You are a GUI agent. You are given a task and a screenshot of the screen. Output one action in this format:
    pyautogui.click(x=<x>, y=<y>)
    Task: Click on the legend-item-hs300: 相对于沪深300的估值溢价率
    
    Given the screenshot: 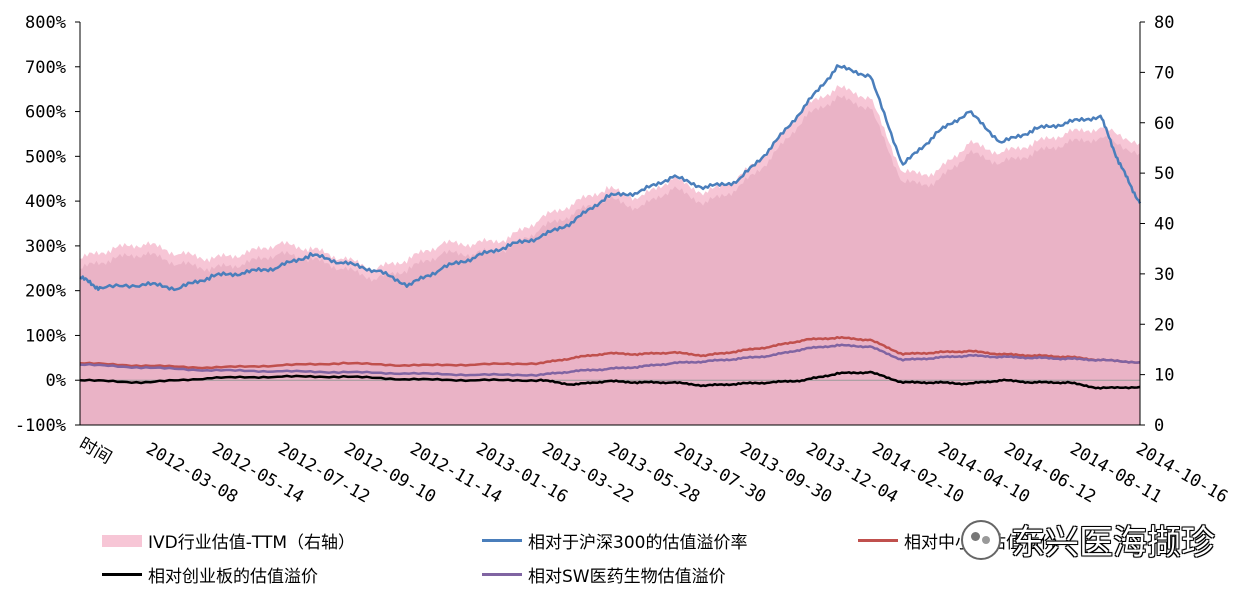 What is the action you would take?
    pyautogui.click(x=614, y=540)
    